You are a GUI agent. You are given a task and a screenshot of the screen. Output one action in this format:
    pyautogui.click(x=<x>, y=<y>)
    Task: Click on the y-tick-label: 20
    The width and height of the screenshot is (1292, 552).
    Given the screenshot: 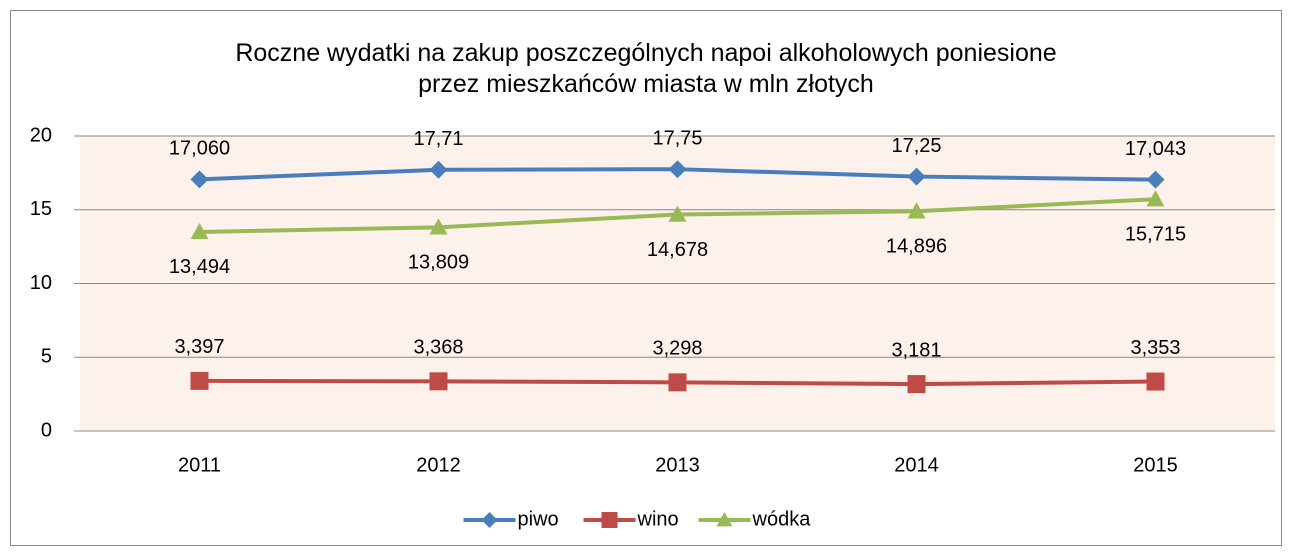 What is the action you would take?
    pyautogui.click(x=41, y=135)
    